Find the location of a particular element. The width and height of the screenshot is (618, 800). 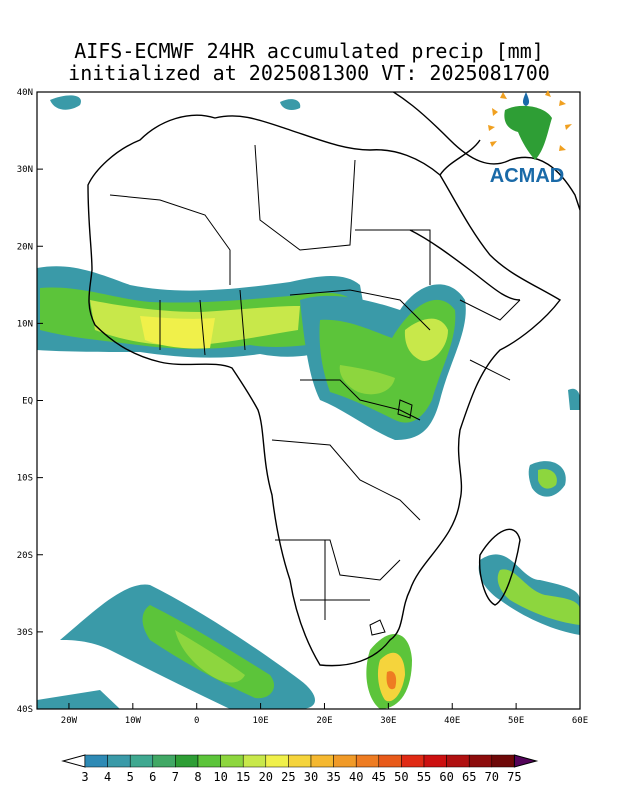

precip-indian-ocean-mid is located at coordinates (538, 597).